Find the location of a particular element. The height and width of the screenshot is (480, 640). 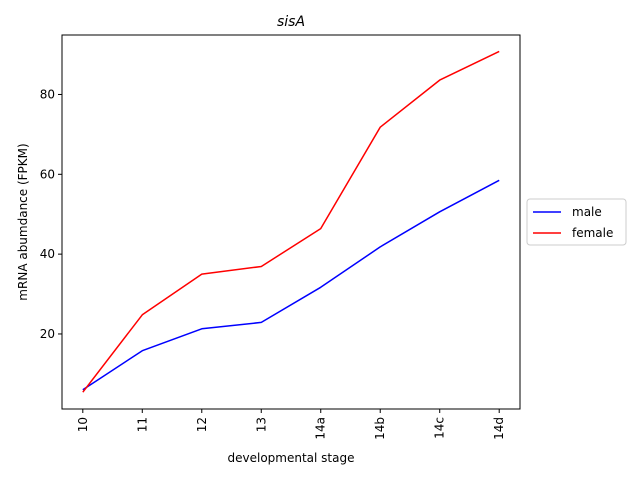

legend: male female is located at coordinates (576, 222).